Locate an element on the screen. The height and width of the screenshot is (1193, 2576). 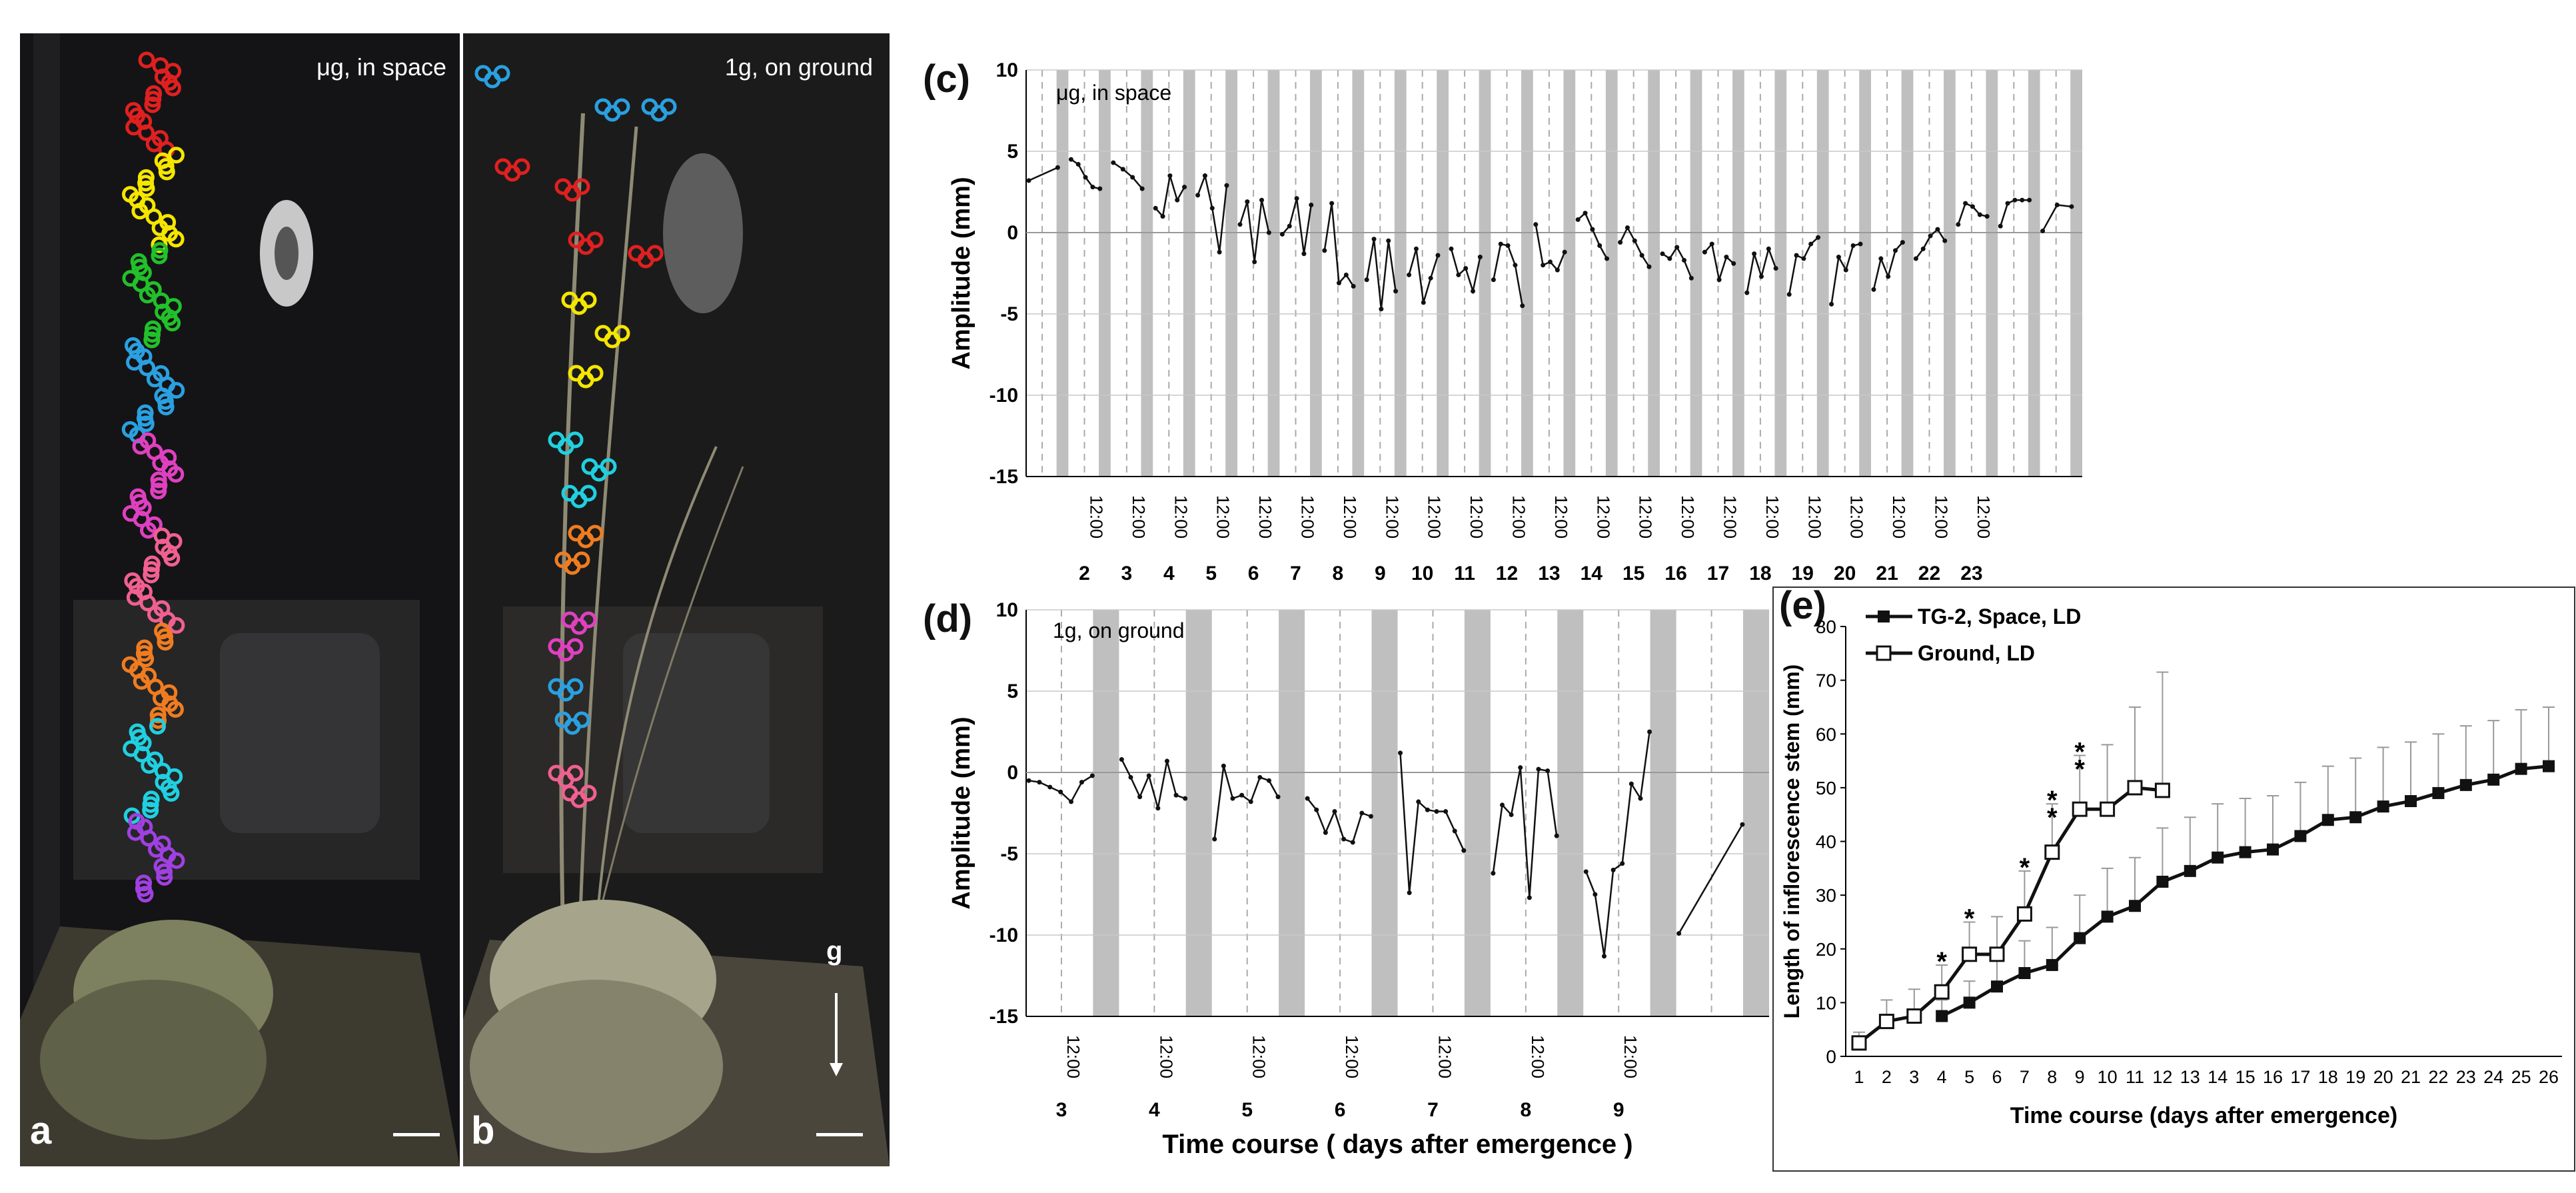
x-tick-label: 10 is located at coordinates (2108, 1077).